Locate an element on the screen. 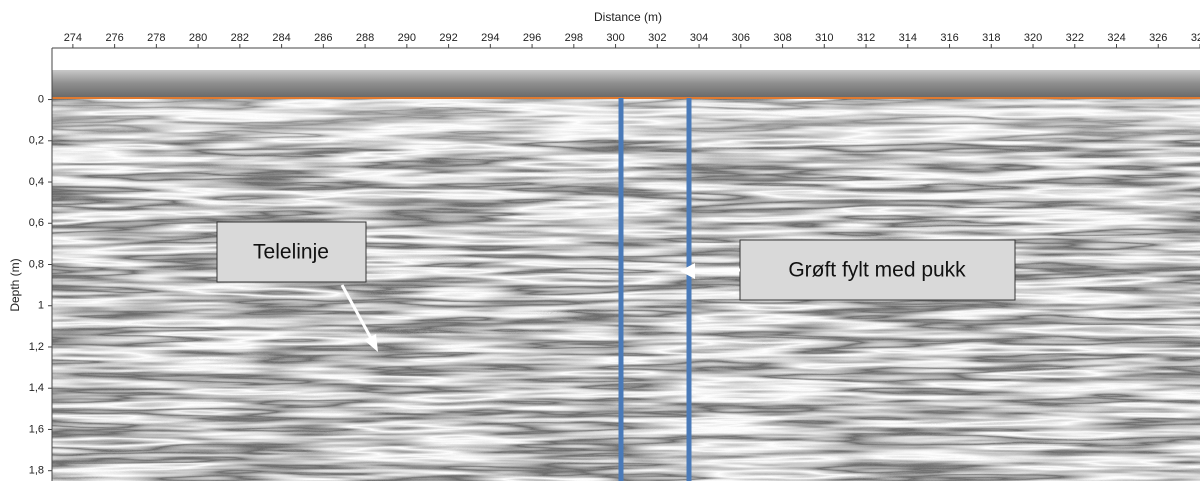 The width and height of the screenshot is (1200, 481). x-tick-label: 294 is located at coordinates (490, 38).